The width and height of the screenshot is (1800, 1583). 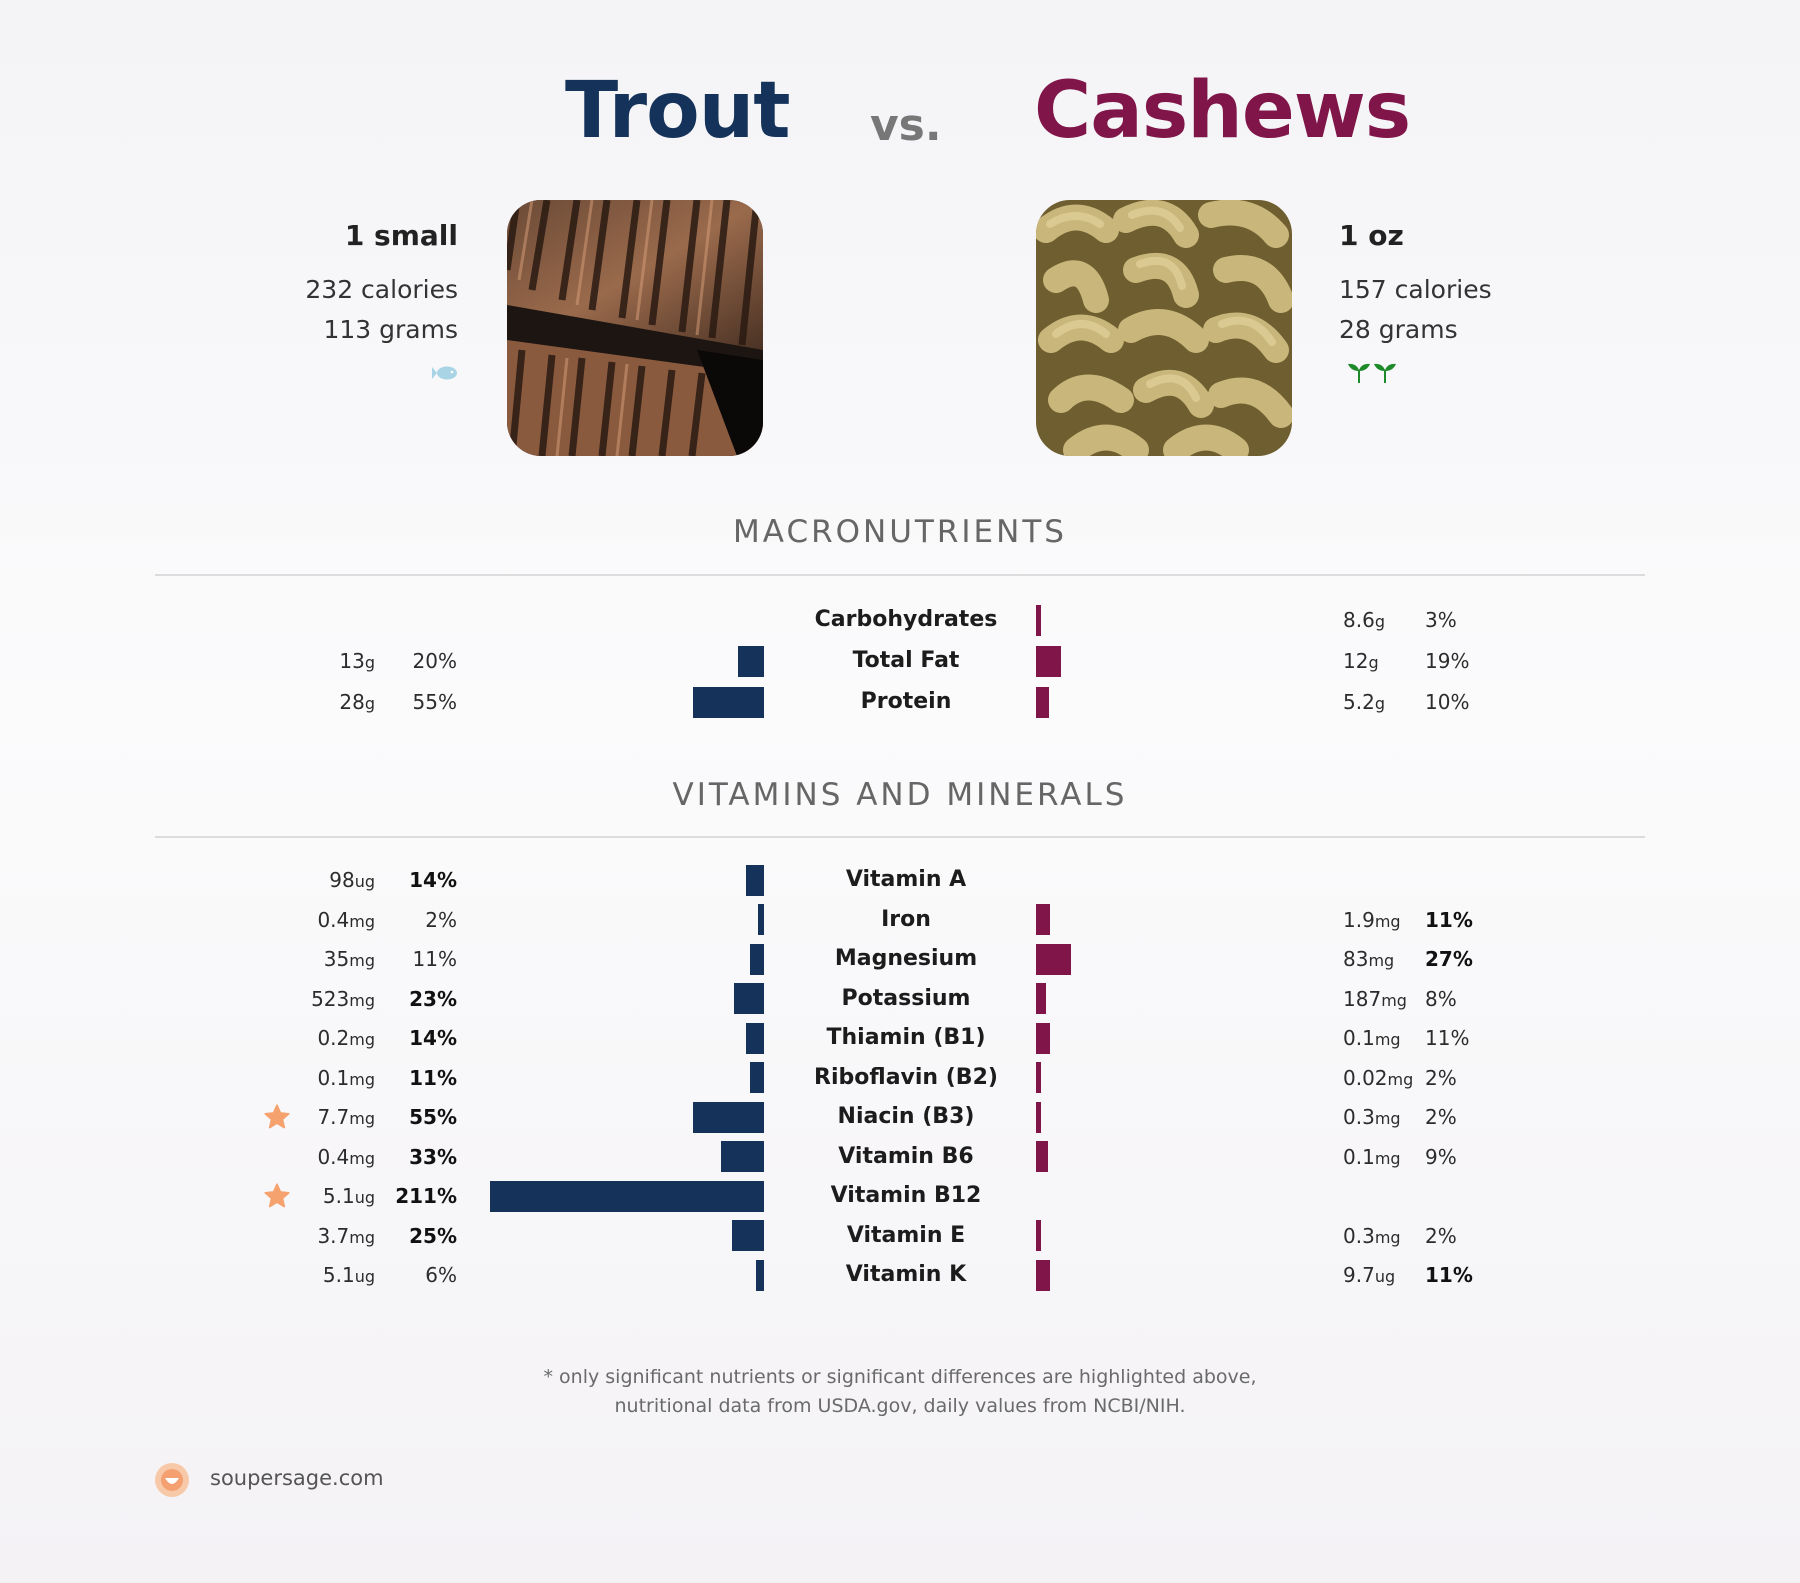 I want to click on vs-label: vs., so click(x=906, y=125).